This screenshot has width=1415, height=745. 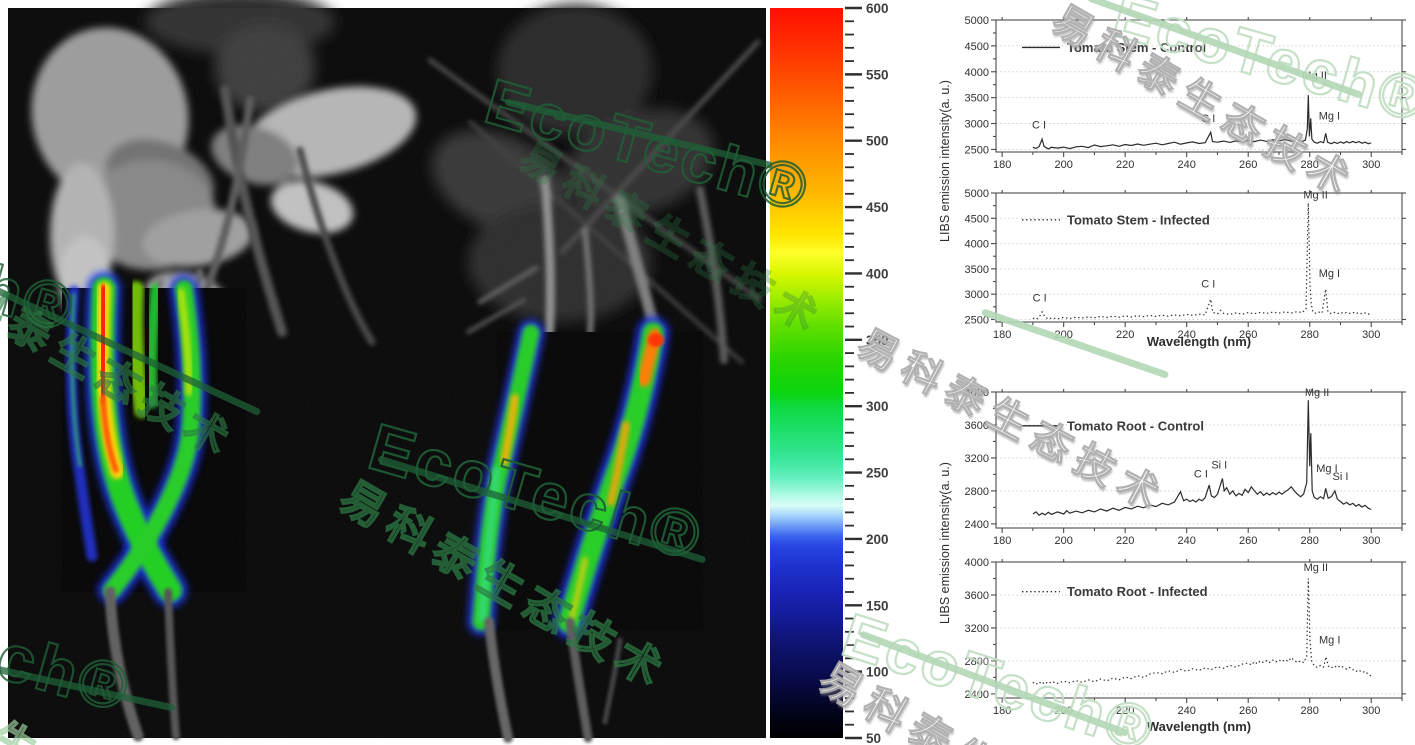 What do you see at coordinates (877, 406) in the screenshot?
I see `colorbar-tick-label: 300` at bounding box center [877, 406].